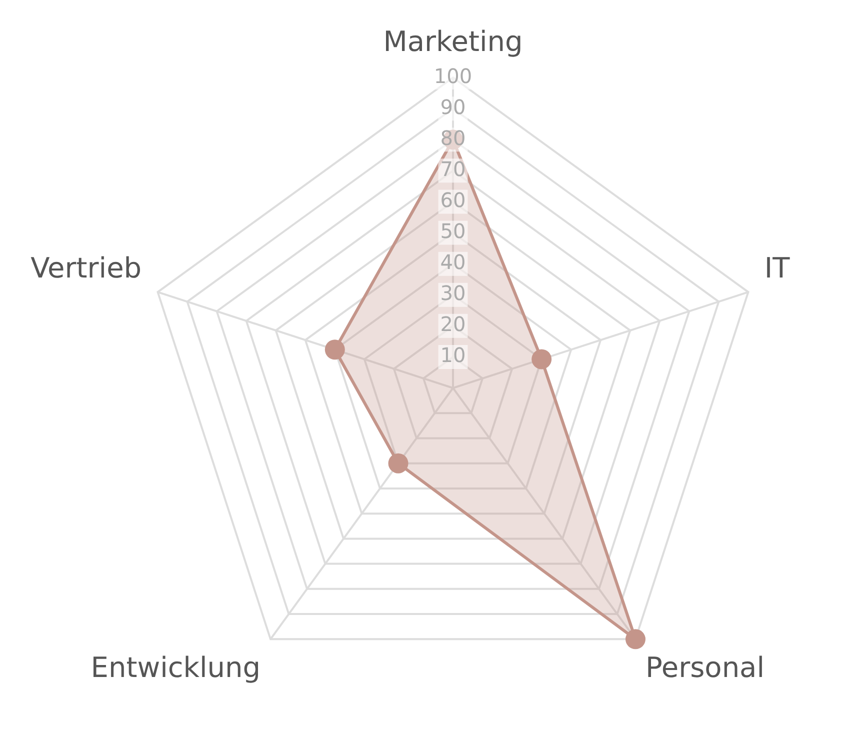 This screenshot has height=738, width=866. Describe the element at coordinates (777, 267) in the screenshot. I see `spoke-label: IT` at that location.